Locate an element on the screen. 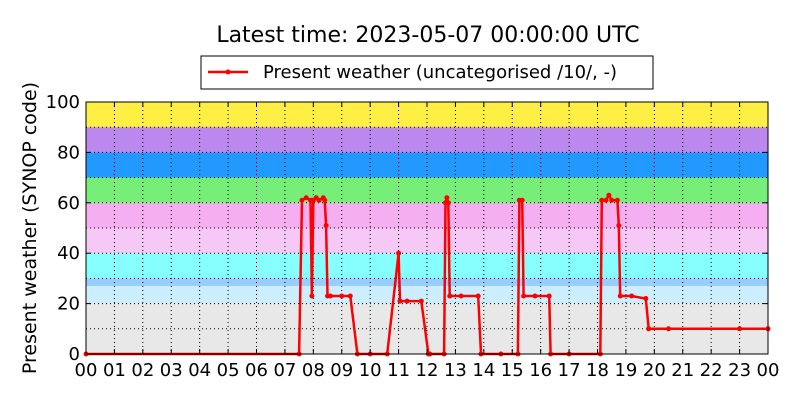  chart-title: Latest time: 2023-05-07 00:00:00 UTC is located at coordinates (427, 35).